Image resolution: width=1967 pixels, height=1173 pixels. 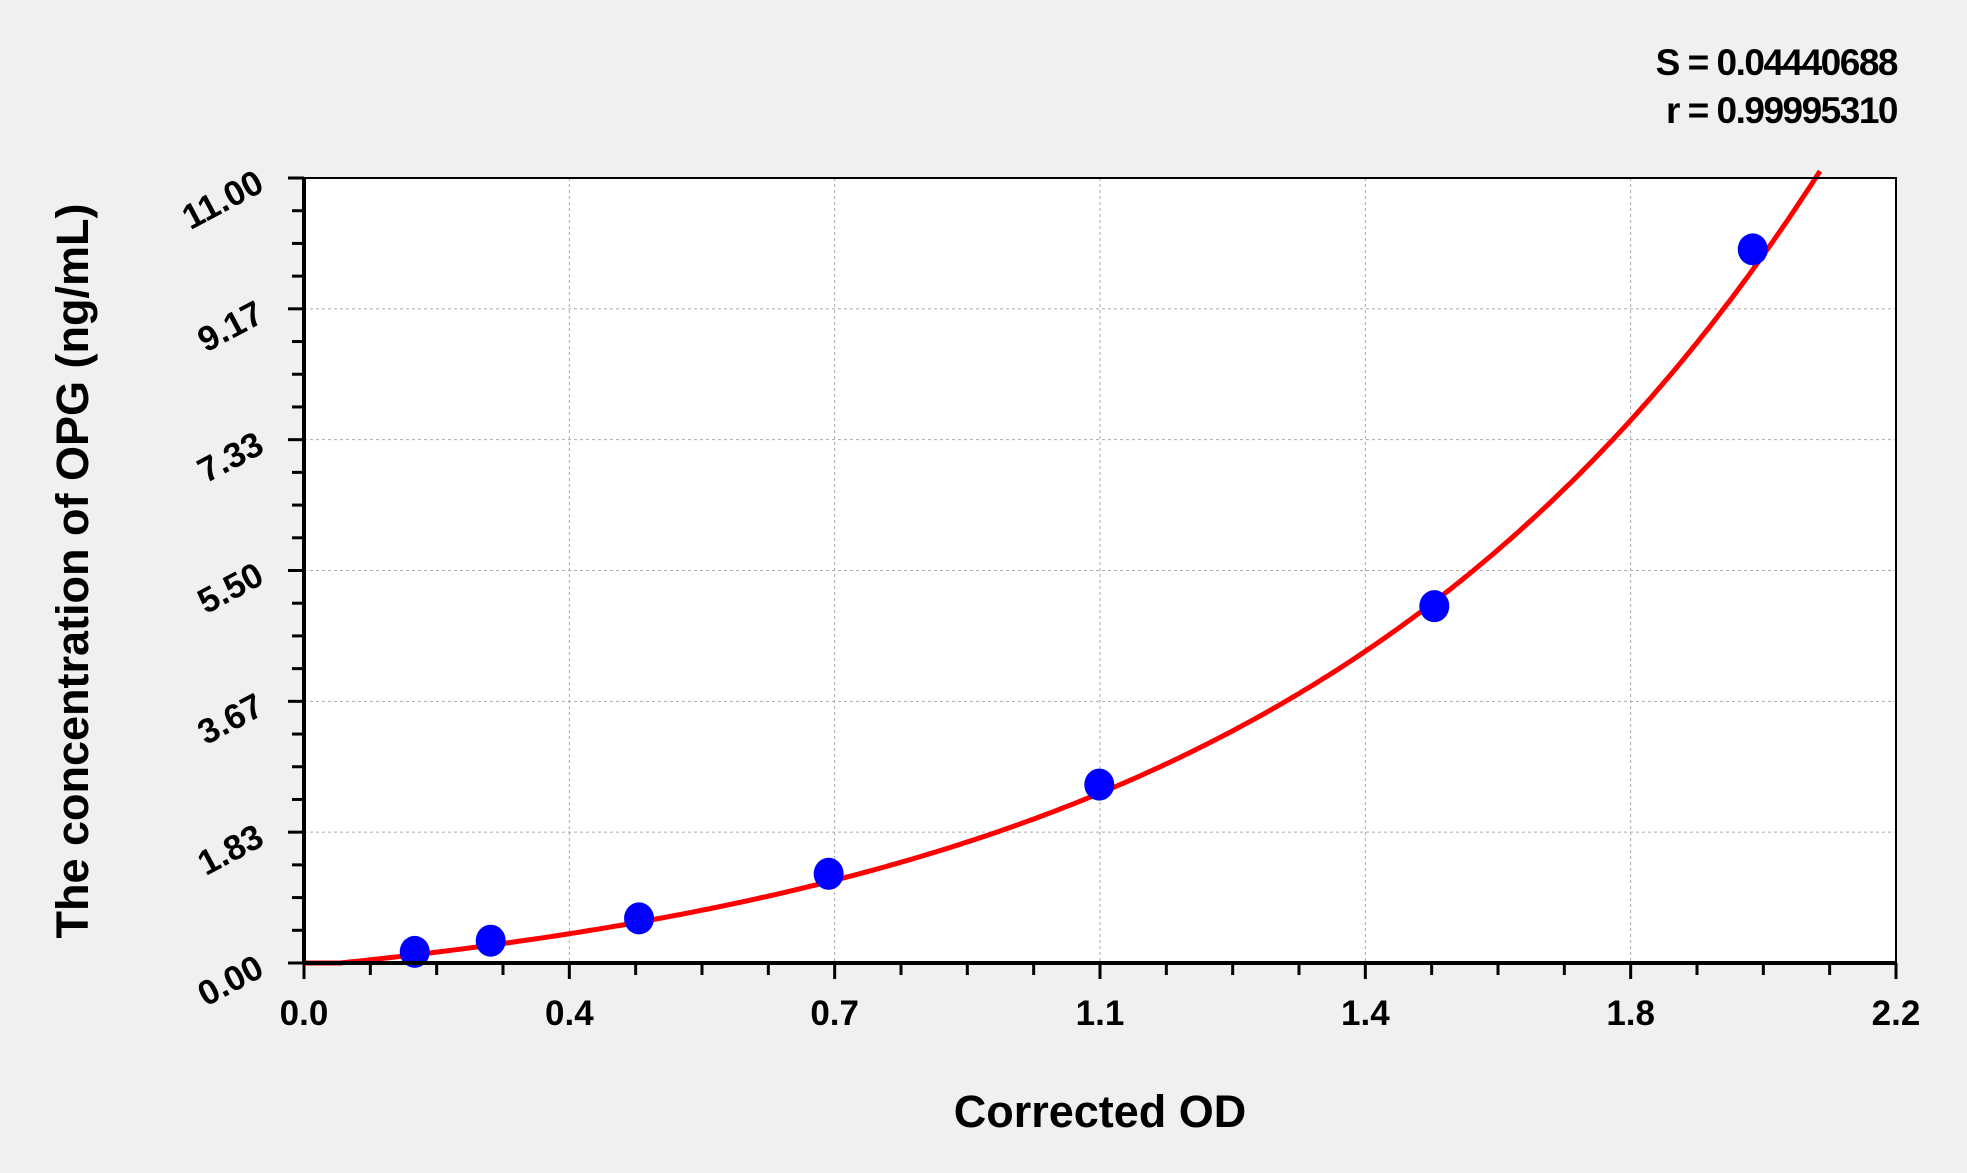 I want to click on y-tick-labels: 0.00 1.83 3.67 5.50 7.33 9.17 11.00, so click(x=223, y=588).